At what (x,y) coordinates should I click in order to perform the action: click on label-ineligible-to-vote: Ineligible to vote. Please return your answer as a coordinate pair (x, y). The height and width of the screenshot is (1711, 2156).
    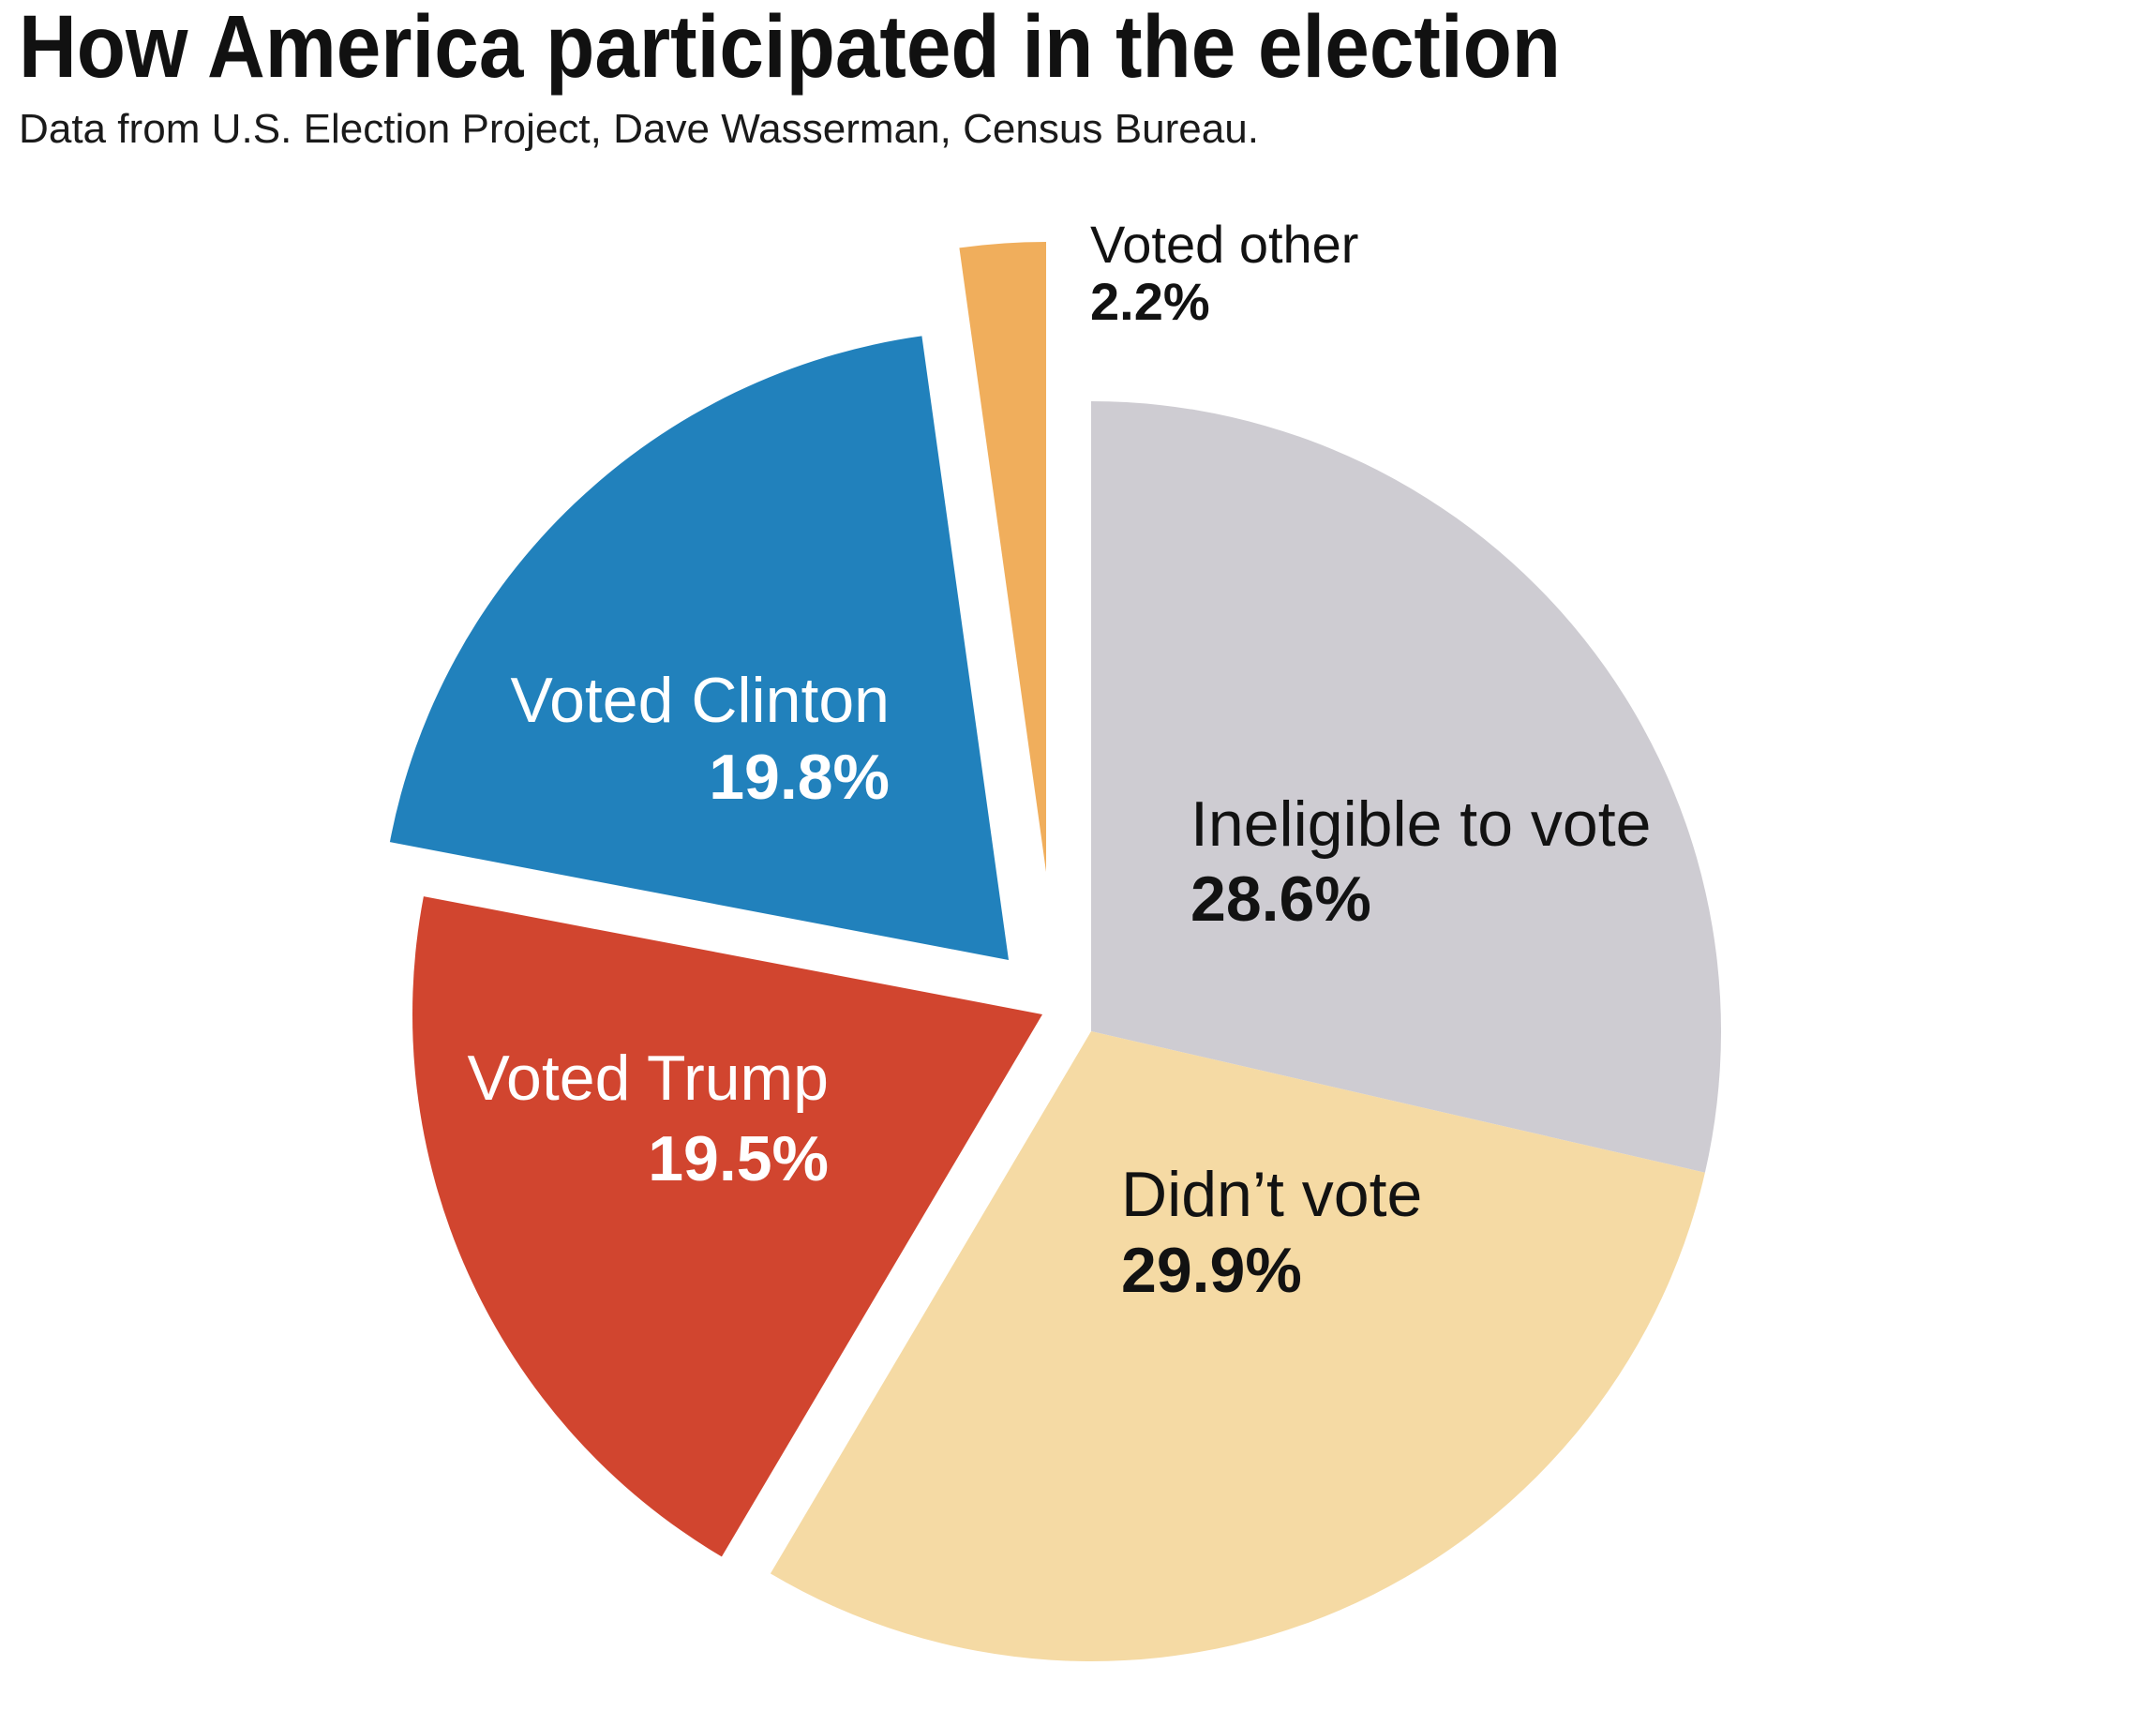
    Looking at the image, I should click on (1421, 824).